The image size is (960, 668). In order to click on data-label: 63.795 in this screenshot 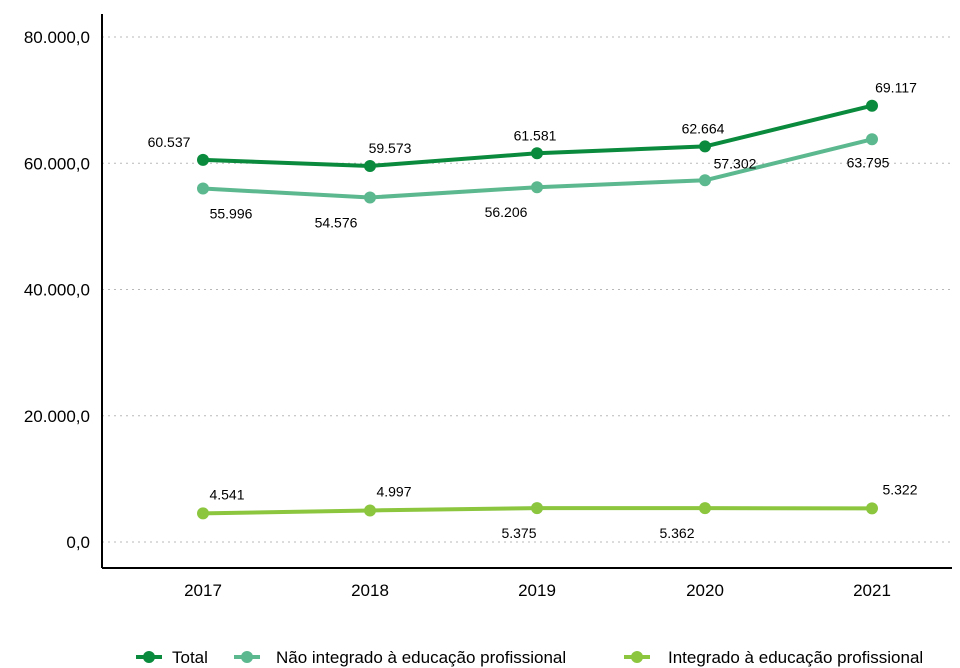, I will do `click(868, 162)`.